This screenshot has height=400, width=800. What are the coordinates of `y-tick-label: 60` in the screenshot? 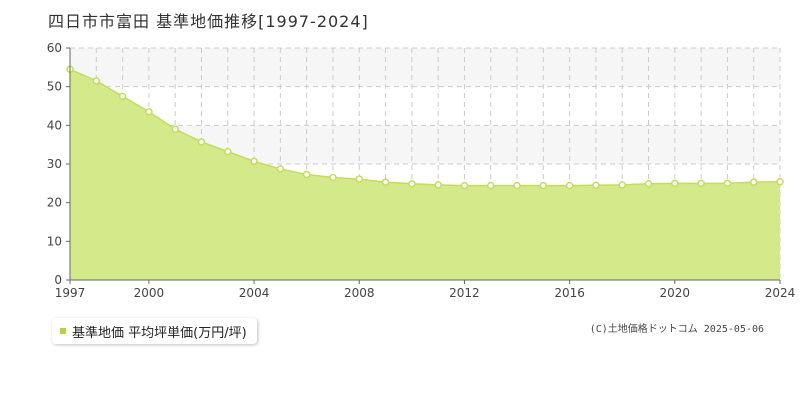 It's located at (54, 48).